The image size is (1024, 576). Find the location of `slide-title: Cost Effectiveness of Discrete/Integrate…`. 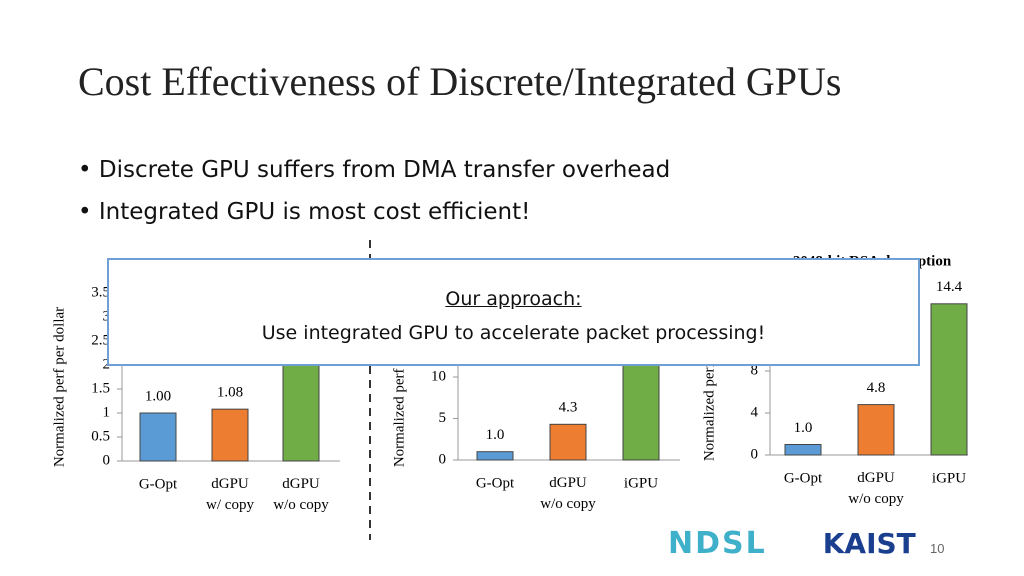

slide-title: Cost Effectiveness of Discrete/Integrate… is located at coordinates (460, 81).